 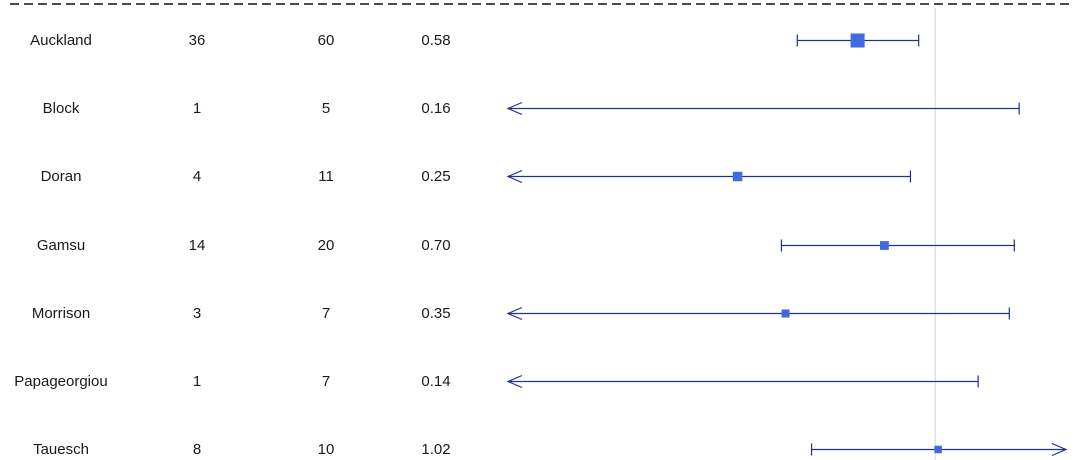 I want to click on events-count: 3, so click(x=197, y=313).